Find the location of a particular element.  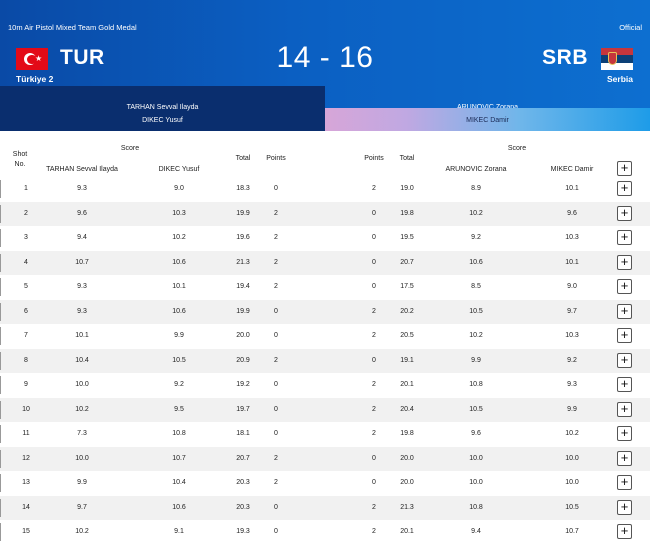

right-total: 19.5 is located at coordinates (407, 237).